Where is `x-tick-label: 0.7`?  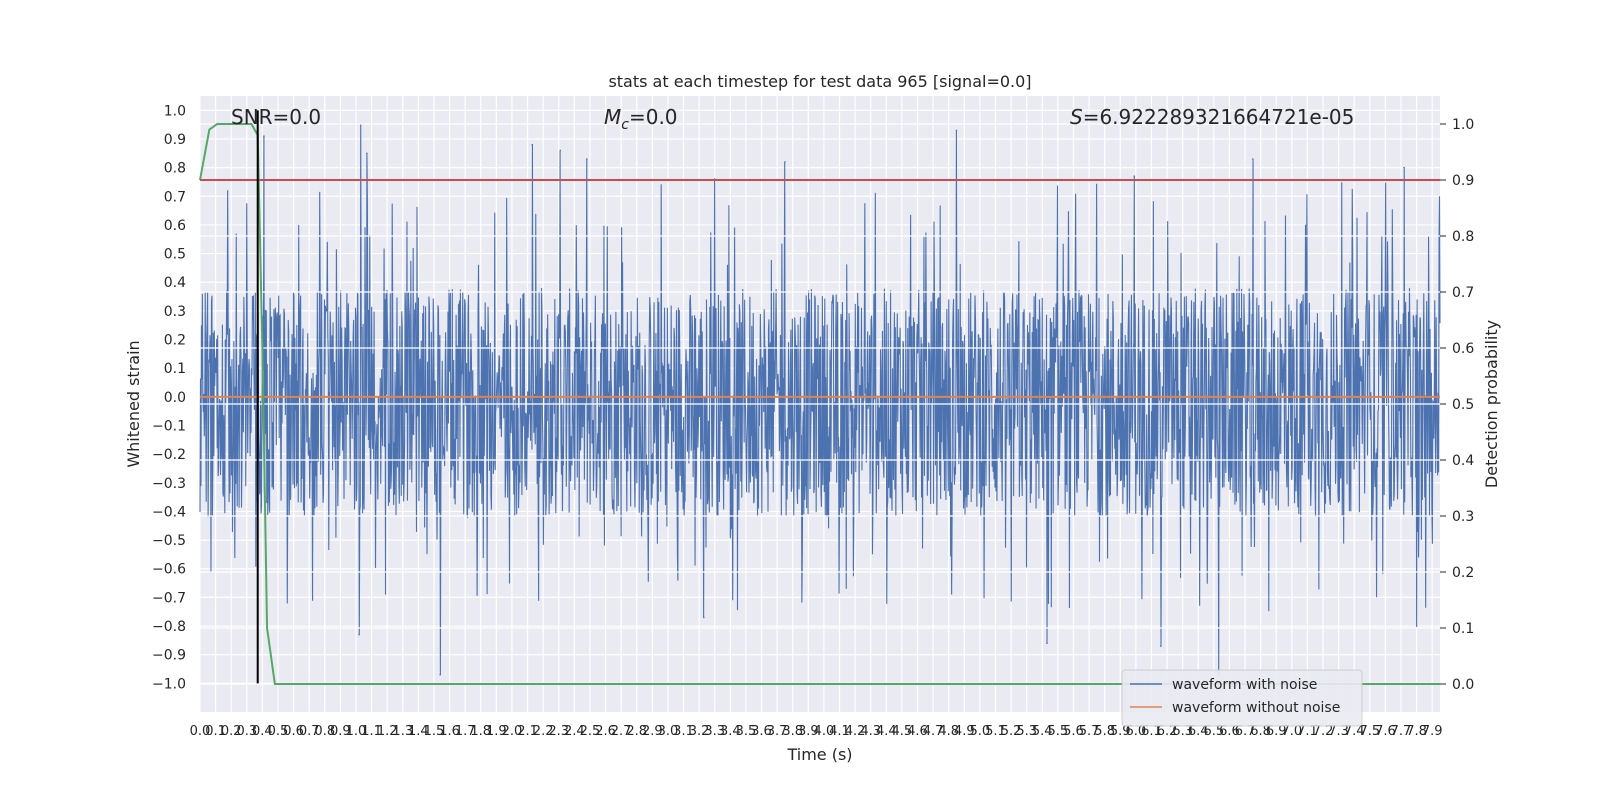 x-tick-label: 0.7 is located at coordinates (309, 731).